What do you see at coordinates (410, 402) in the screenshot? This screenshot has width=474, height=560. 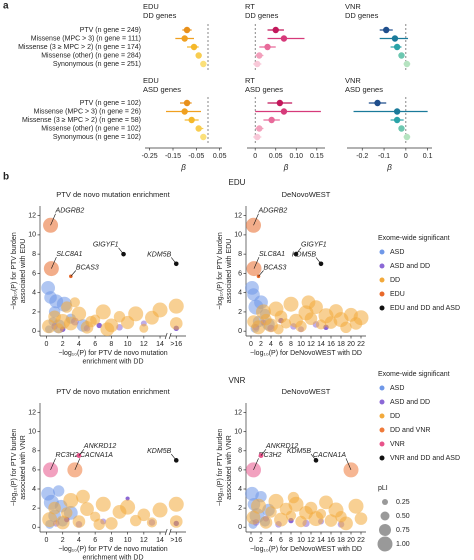 I see `legend-label: ASD and DD` at bounding box center [410, 402].